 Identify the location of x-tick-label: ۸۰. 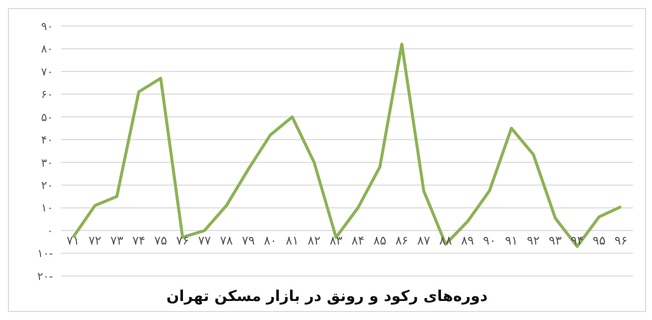
(270, 241).